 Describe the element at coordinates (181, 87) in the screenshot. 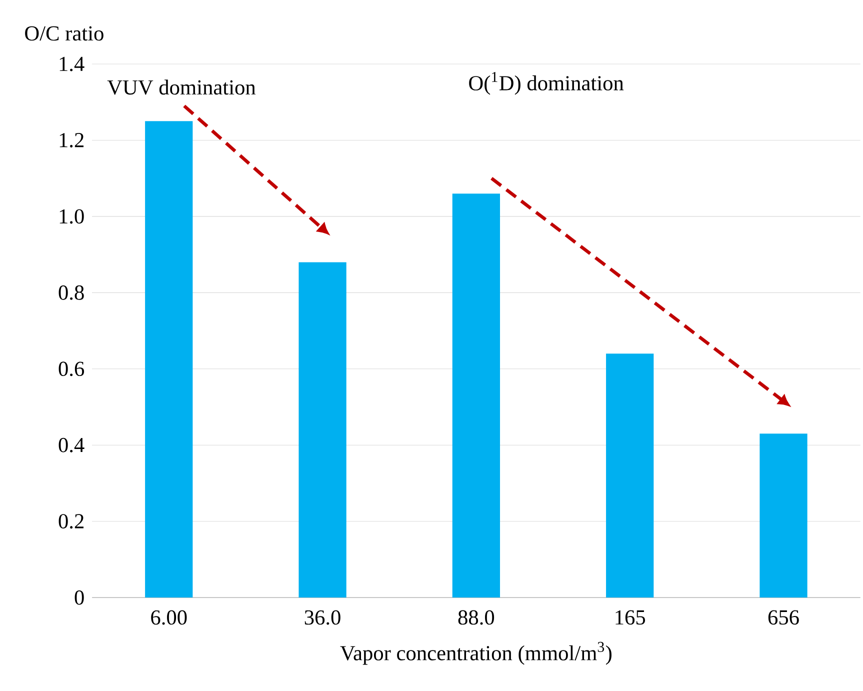

I see `annotation: VUV domination` at that location.